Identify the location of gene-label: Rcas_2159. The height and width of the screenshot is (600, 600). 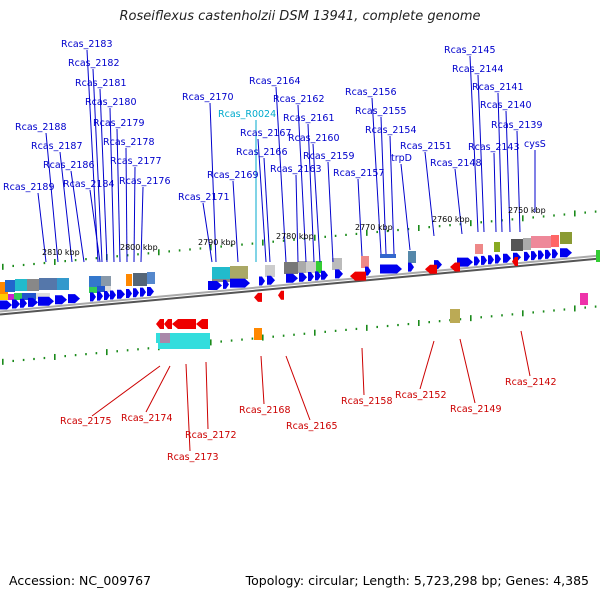
(329, 156).